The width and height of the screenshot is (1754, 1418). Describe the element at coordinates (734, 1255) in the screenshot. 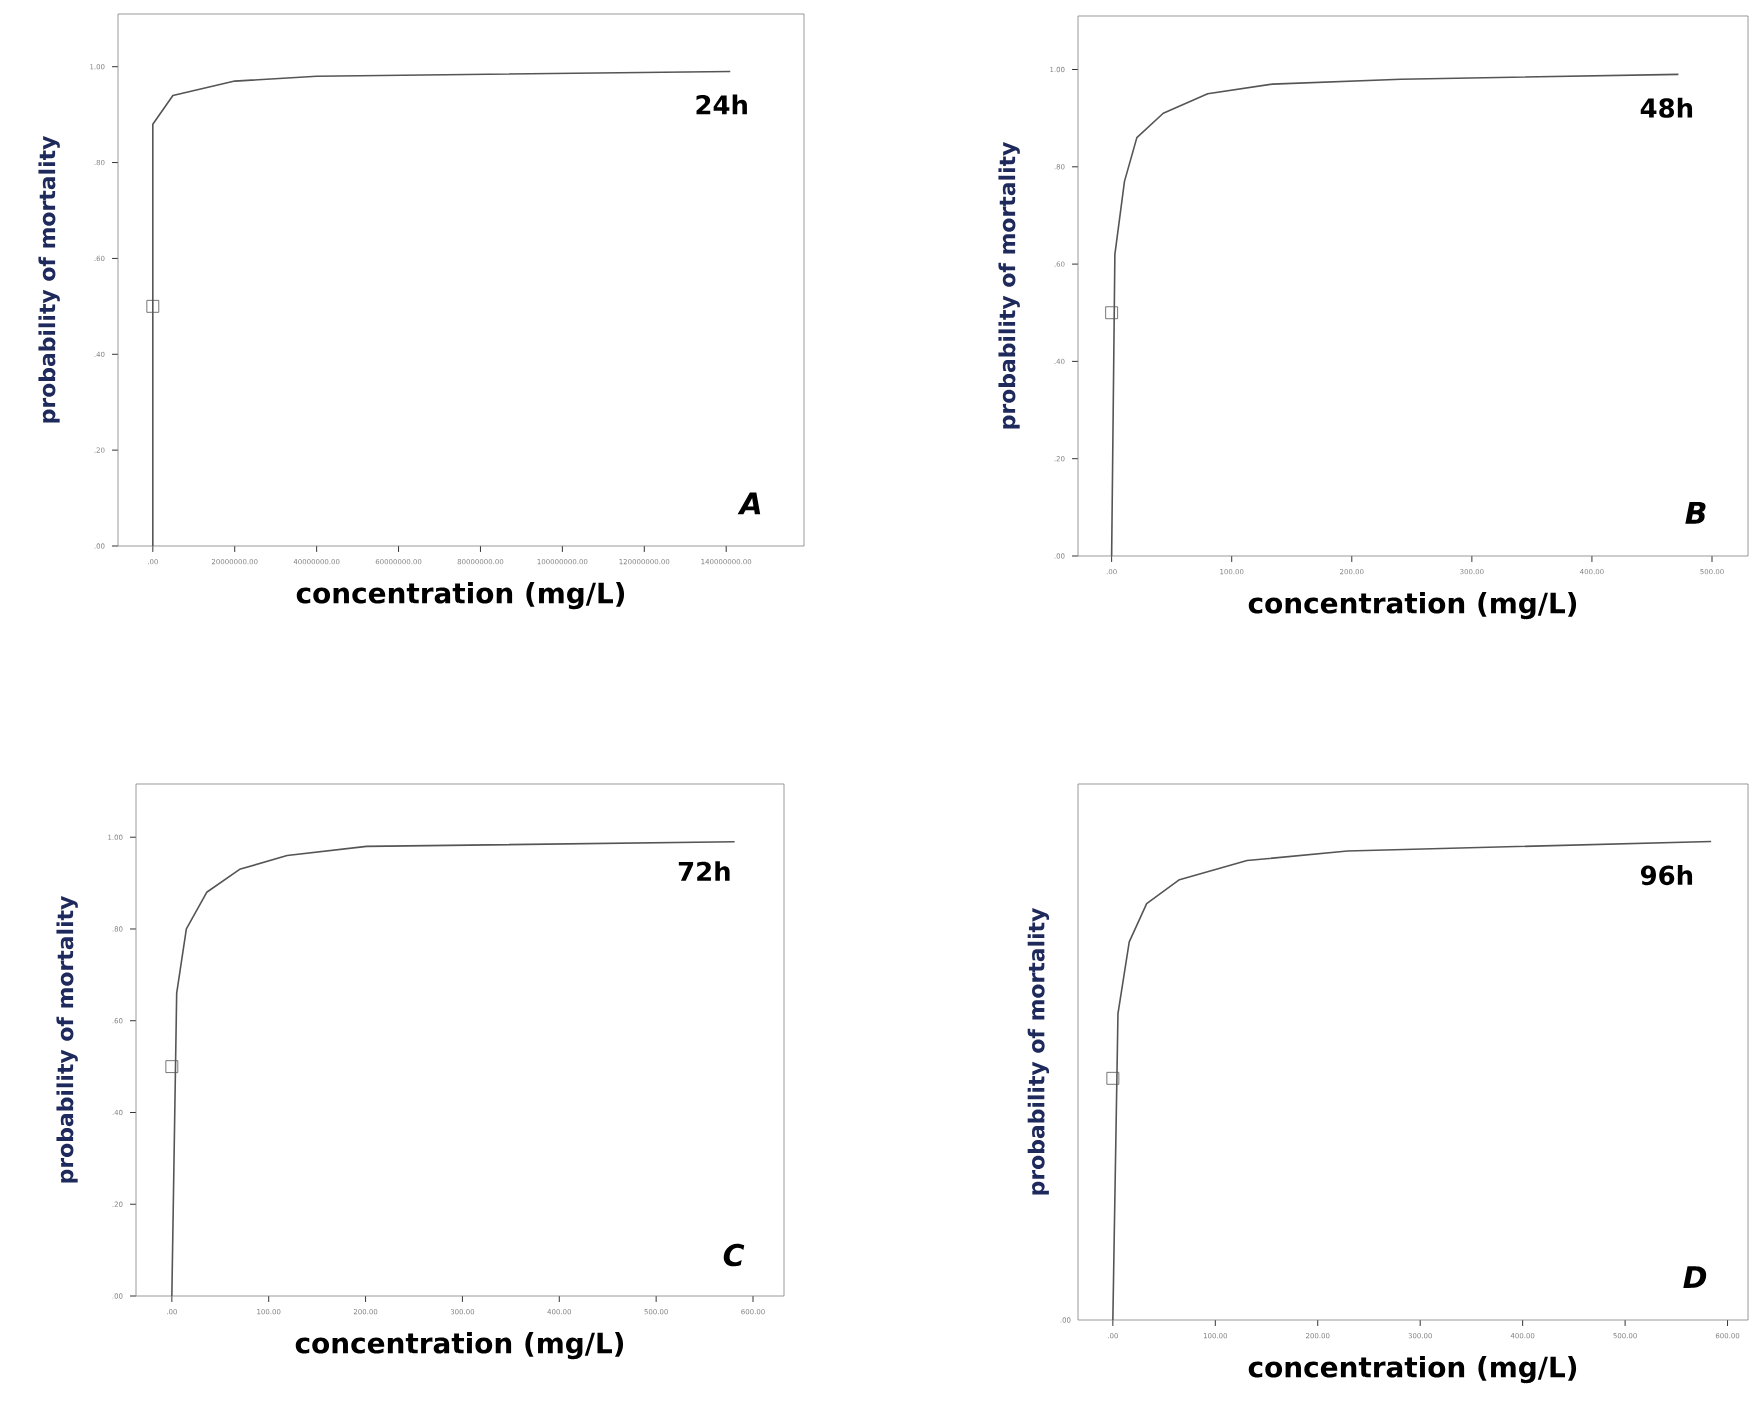

I see `annotation: C` at that location.